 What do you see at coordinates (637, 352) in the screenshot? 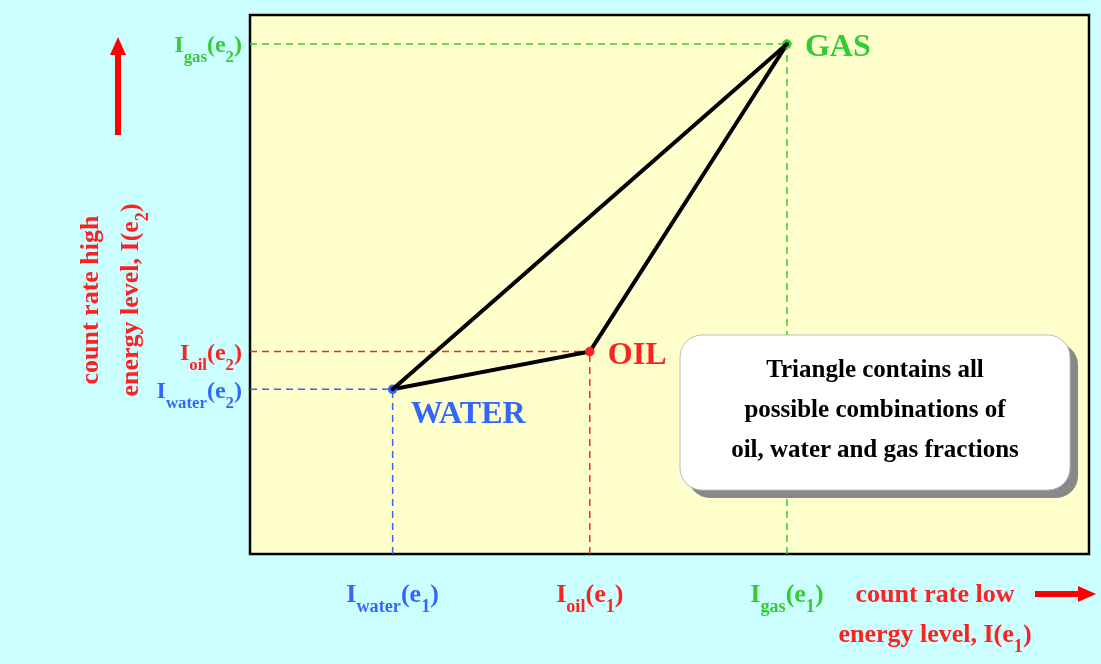
I see `annotation: OIL` at bounding box center [637, 352].